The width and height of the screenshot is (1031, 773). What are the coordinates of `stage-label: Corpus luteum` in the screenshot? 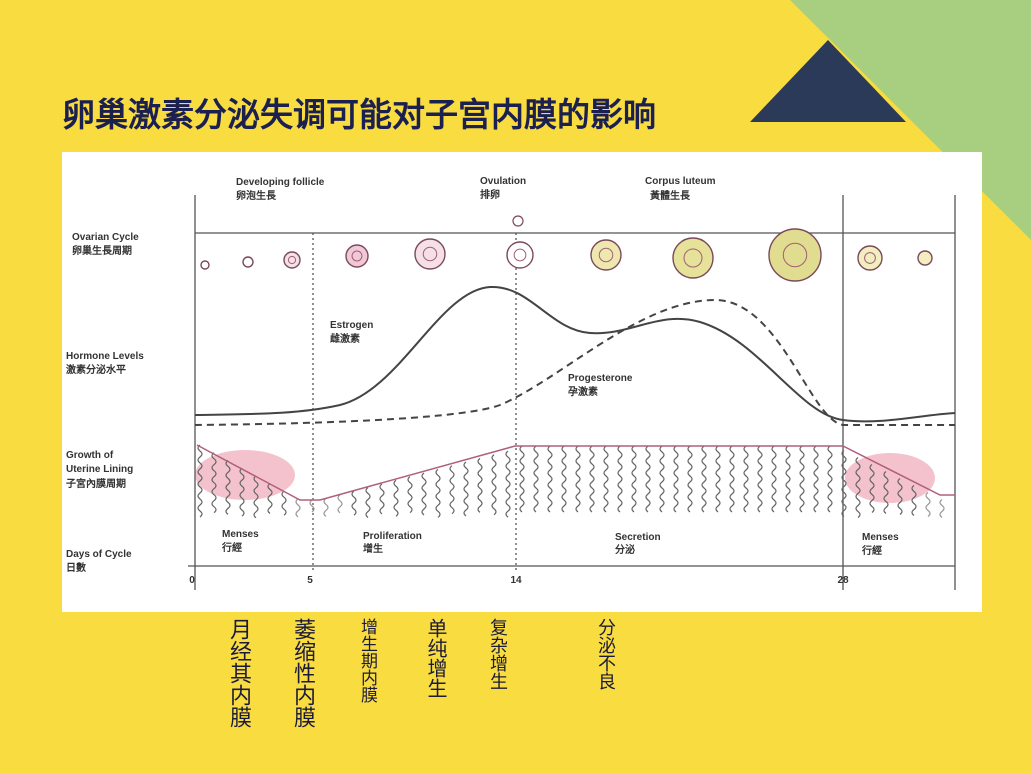 It's located at (680, 181).